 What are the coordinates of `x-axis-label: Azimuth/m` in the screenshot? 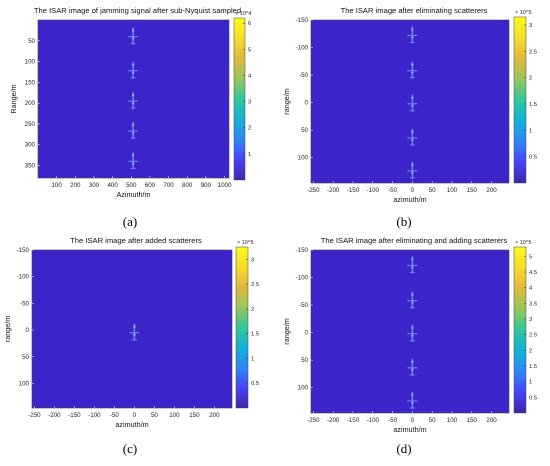 It's located at (134, 194).